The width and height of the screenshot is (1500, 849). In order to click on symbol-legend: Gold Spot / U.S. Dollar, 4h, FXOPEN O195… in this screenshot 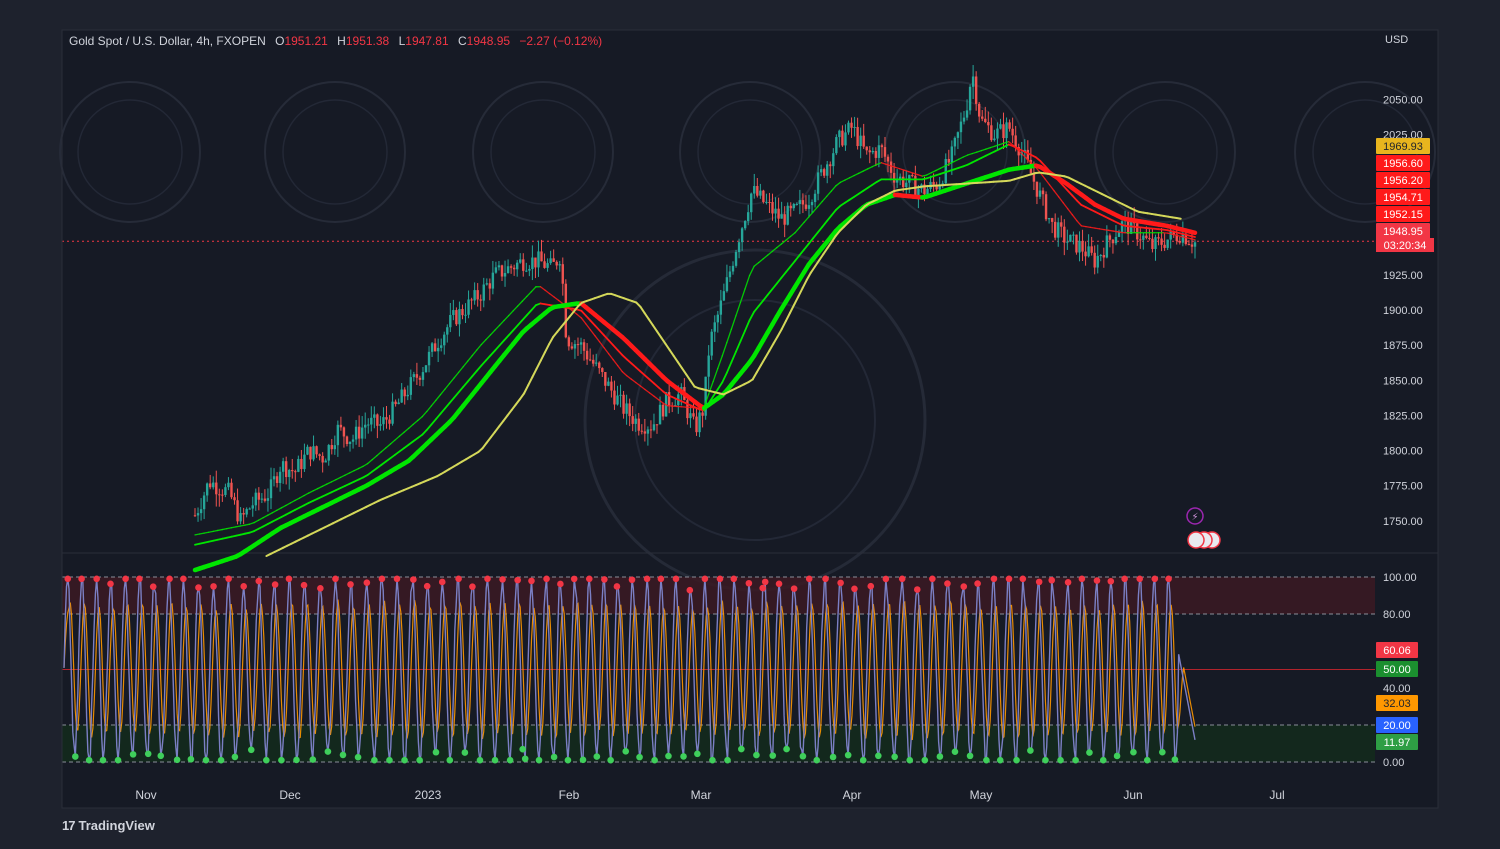, I will do `click(335, 41)`.